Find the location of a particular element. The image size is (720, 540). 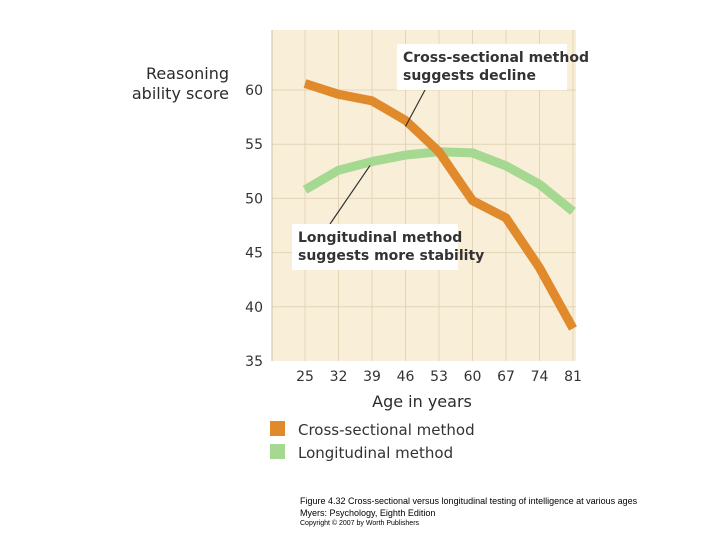

x-tick-label: 39 is located at coordinates (372, 377).